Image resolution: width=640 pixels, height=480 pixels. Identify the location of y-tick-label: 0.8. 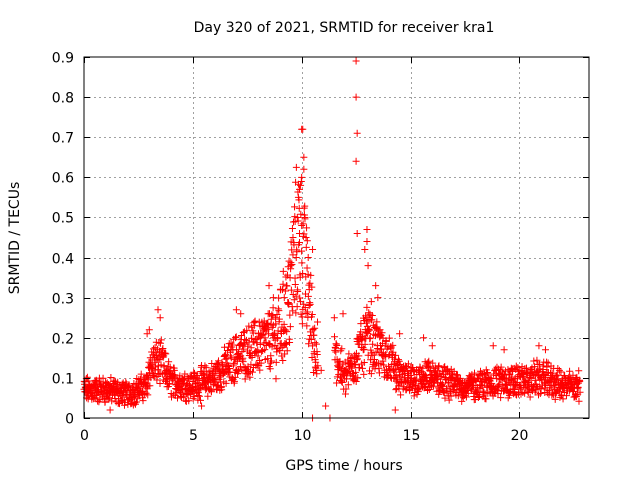
(63, 99).